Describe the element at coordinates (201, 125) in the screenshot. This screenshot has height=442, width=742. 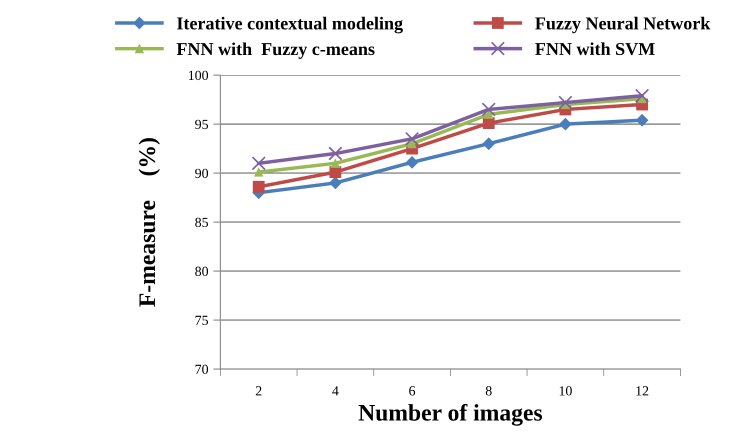
I see `y-tick-label: 95` at that location.